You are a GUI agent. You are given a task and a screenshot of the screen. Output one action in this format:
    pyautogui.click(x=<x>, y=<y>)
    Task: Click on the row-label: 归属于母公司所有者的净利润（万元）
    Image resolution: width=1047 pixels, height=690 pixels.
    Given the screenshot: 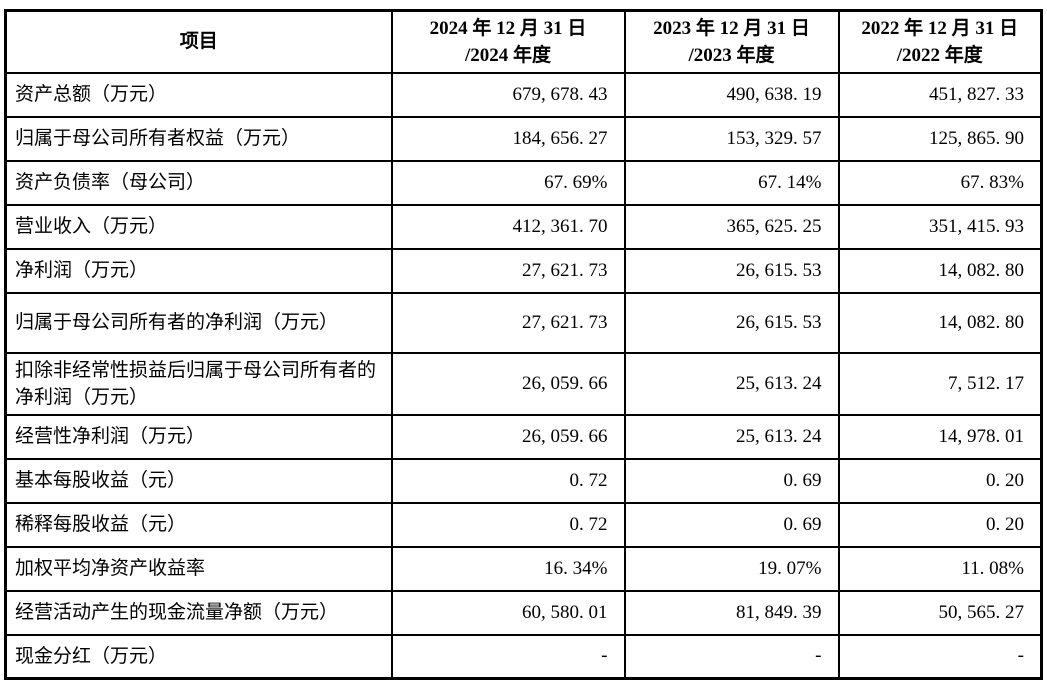 What is the action you would take?
    pyautogui.click(x=198, y=322)
    